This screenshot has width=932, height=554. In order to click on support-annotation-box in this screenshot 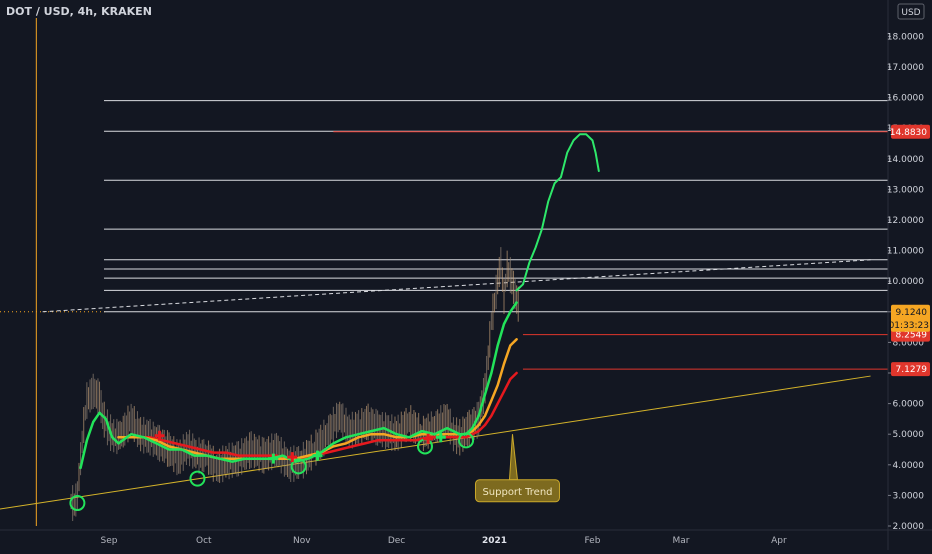, I will do `click(517, 491)`.